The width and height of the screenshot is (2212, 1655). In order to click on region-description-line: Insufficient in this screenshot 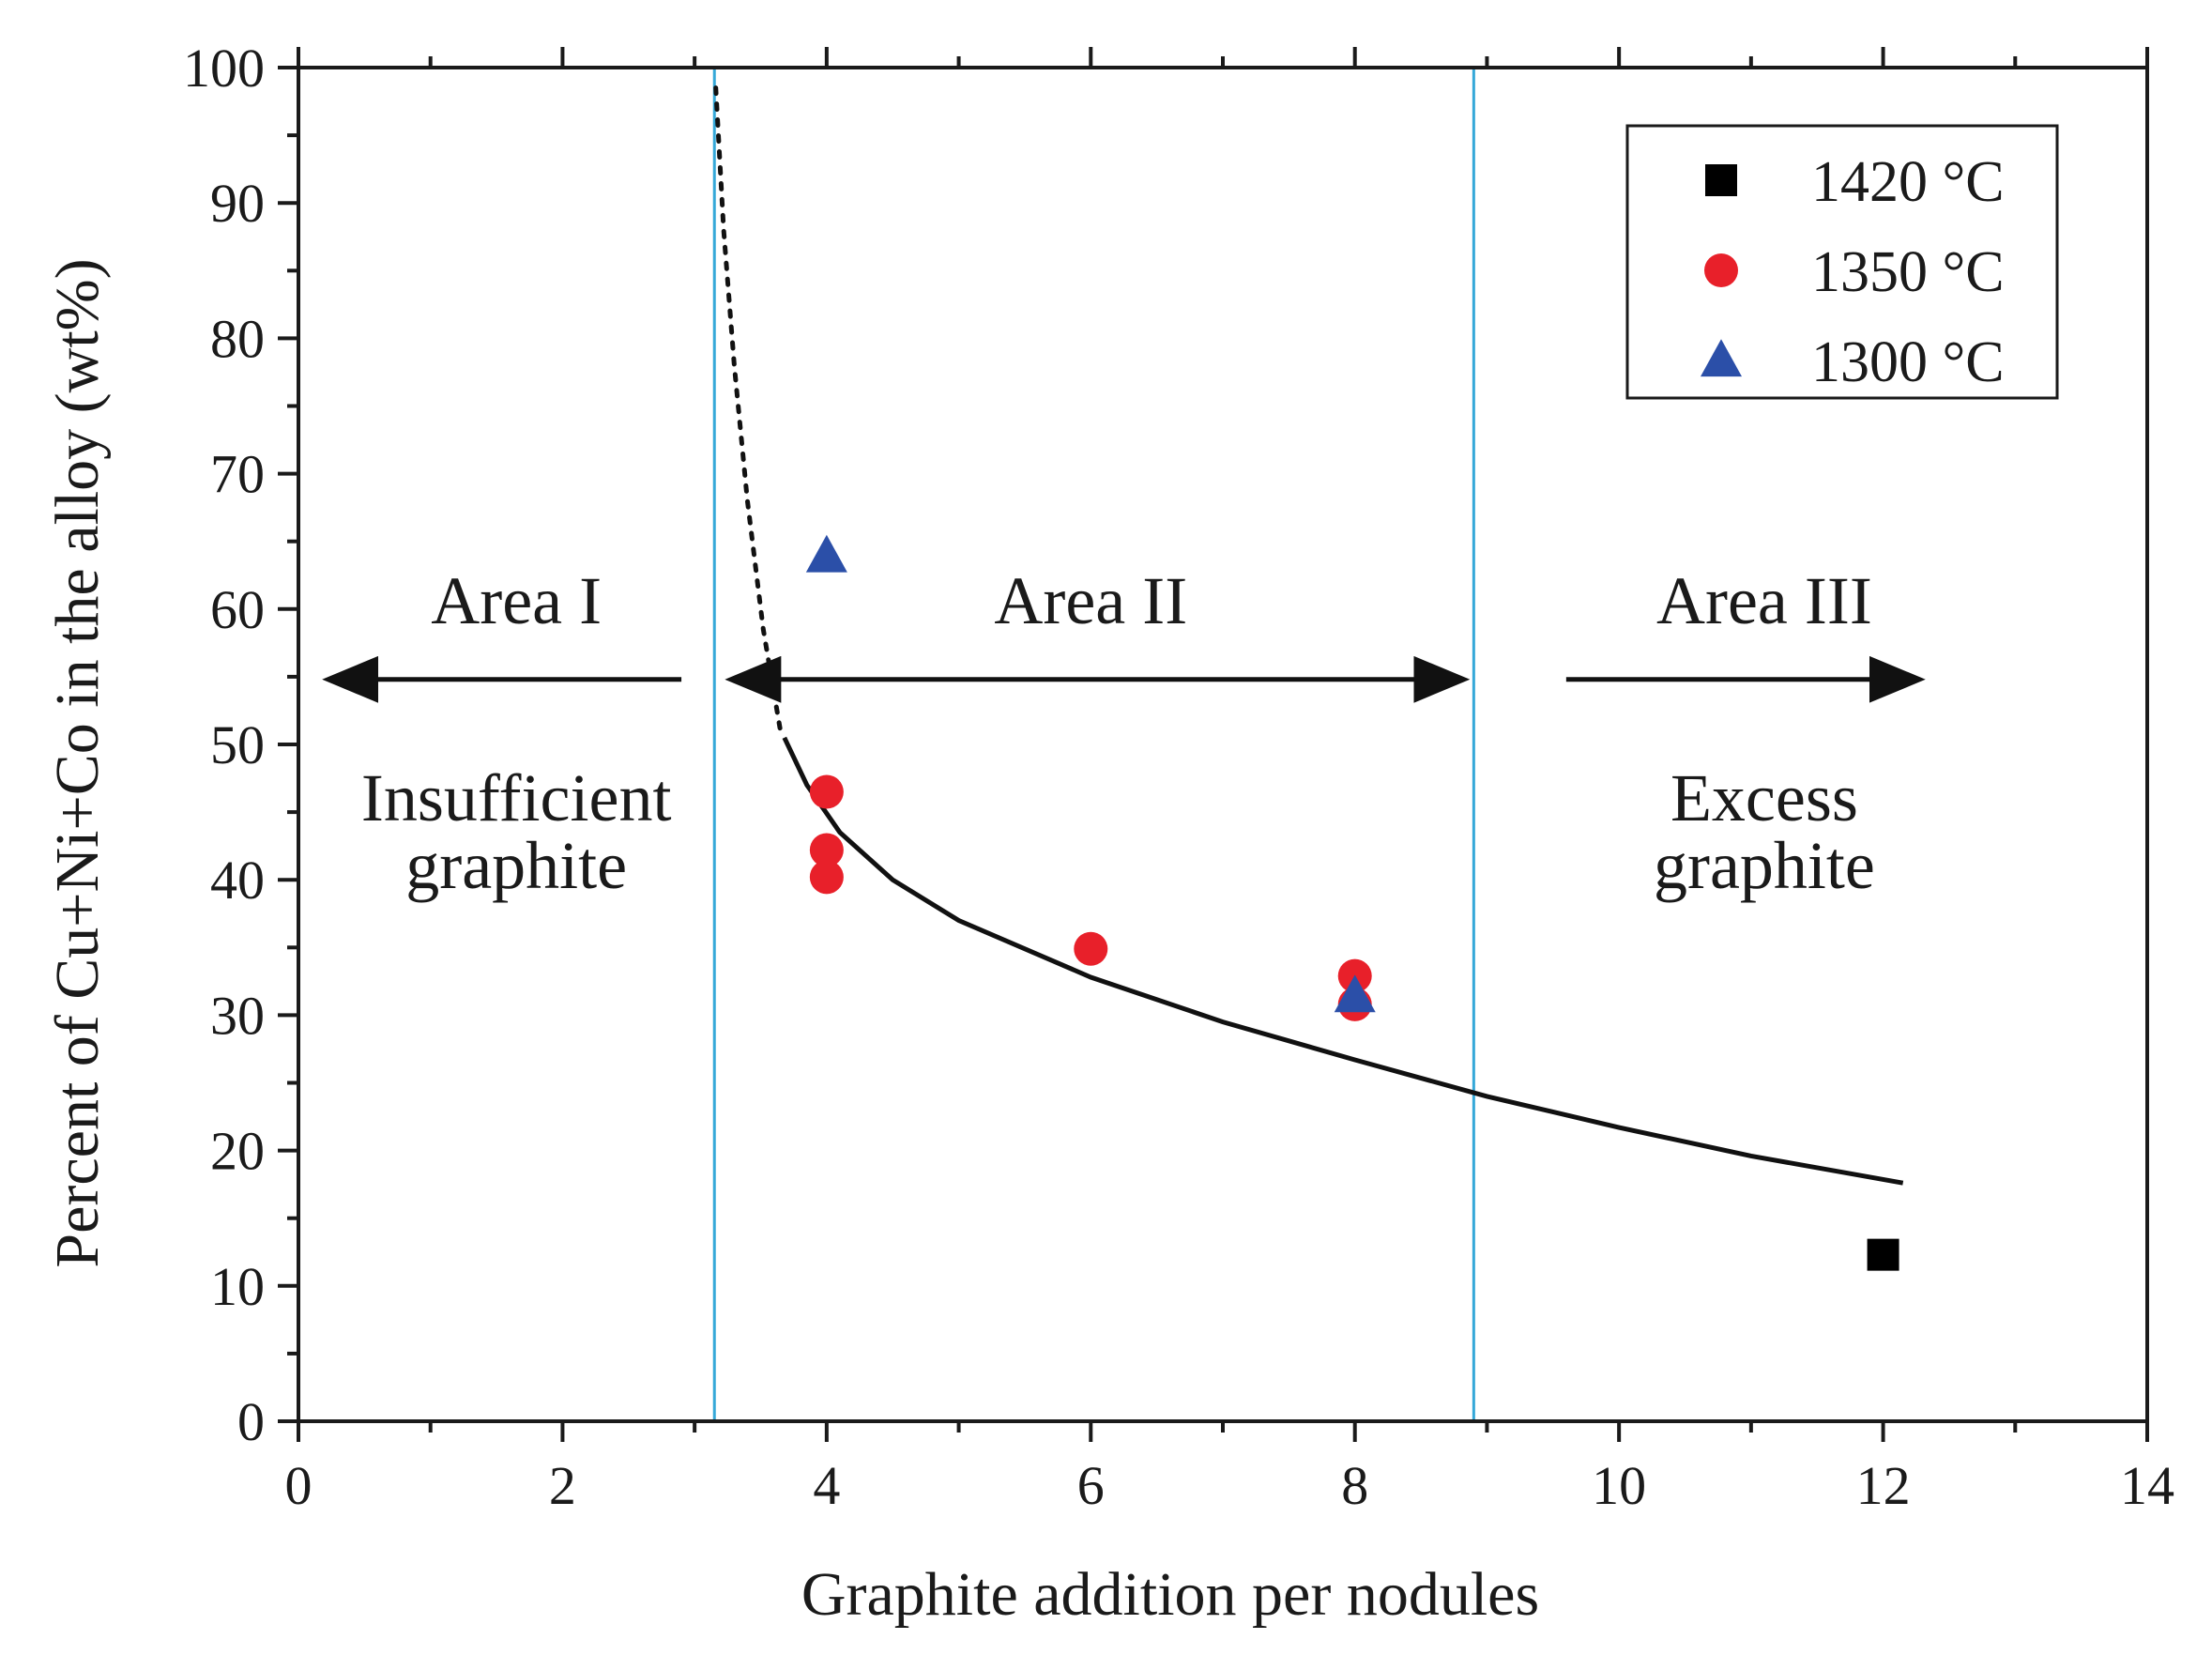, I will do `click(516, 797)`.